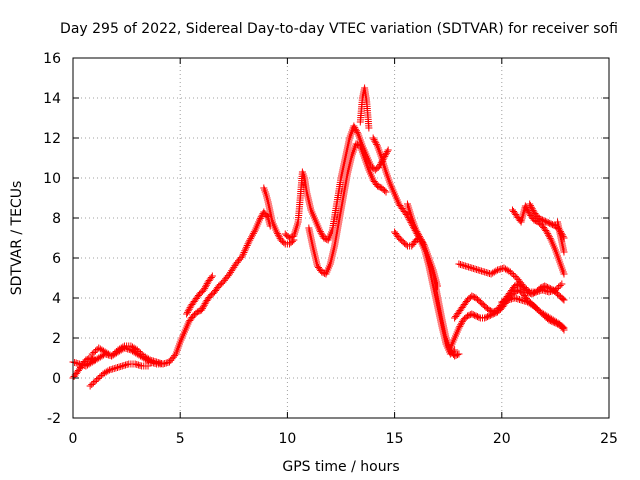  Describe the element at coordinates (279, 216) in the screenshot. I see `series-track-peak-a` at that location.